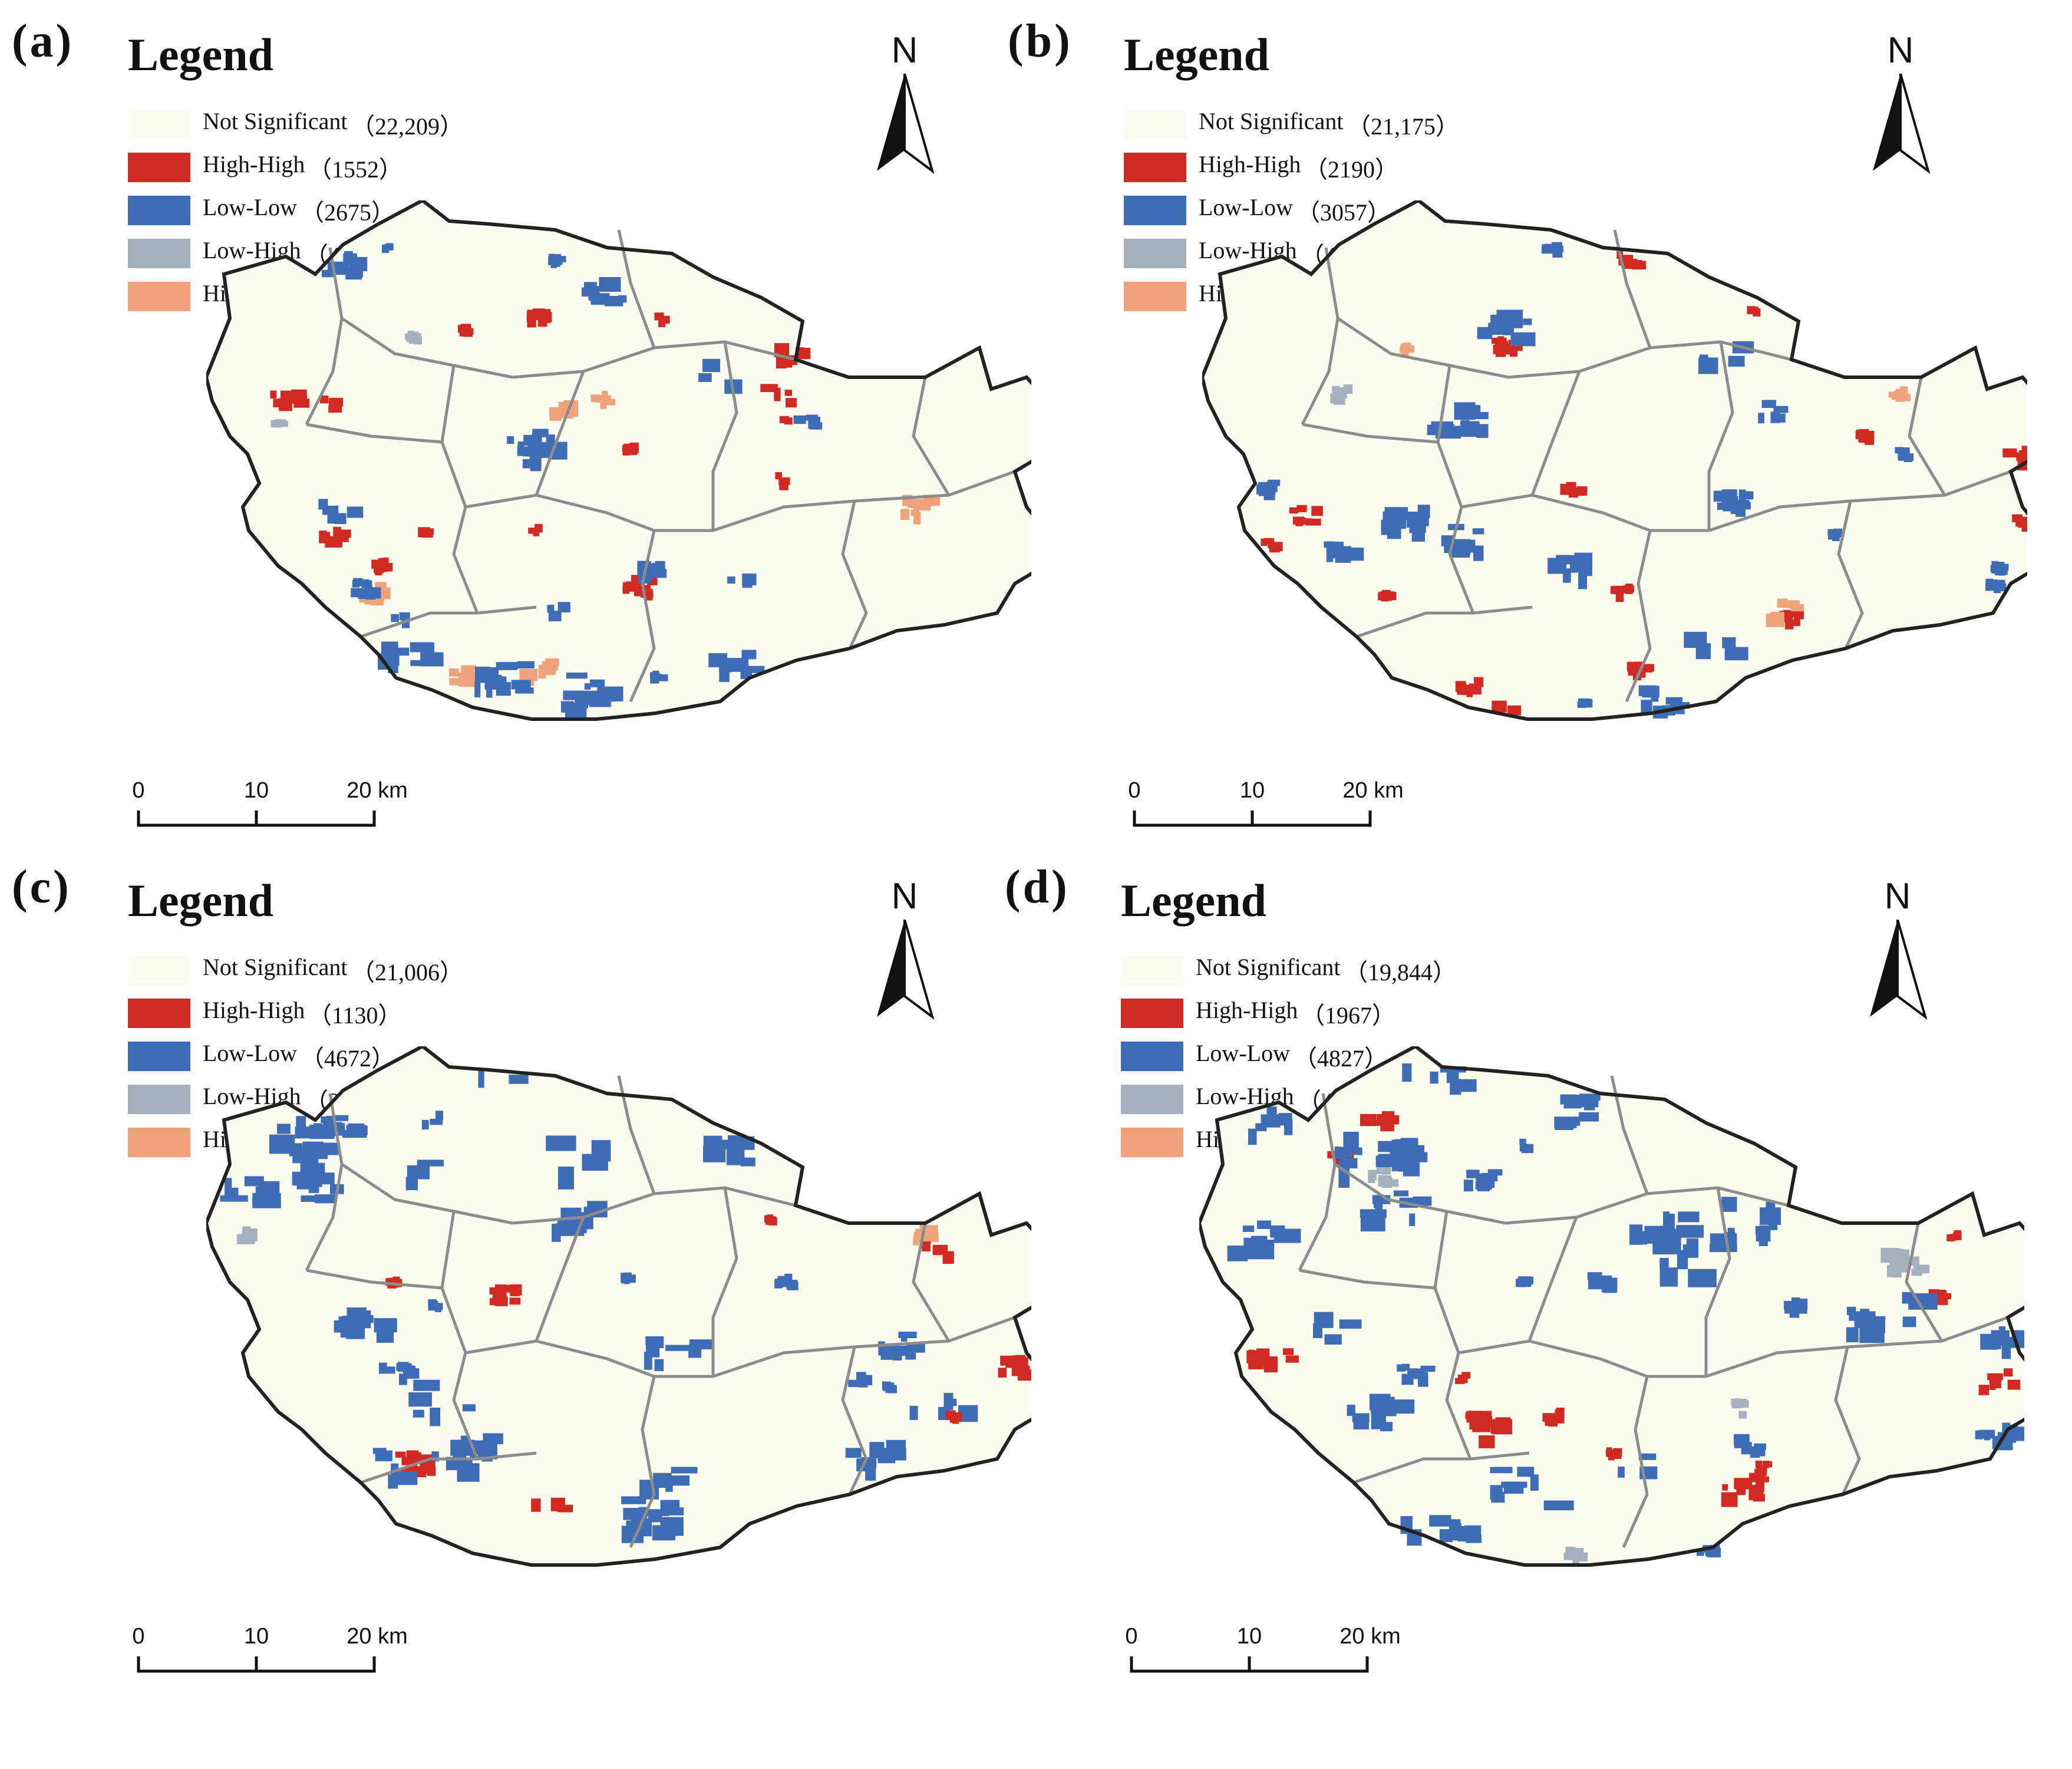 This screenshot has height=1769, width=2072. Describe the element at coordinates (1252, 819) in the screenshot. I see `scale-bar-line` at that location.